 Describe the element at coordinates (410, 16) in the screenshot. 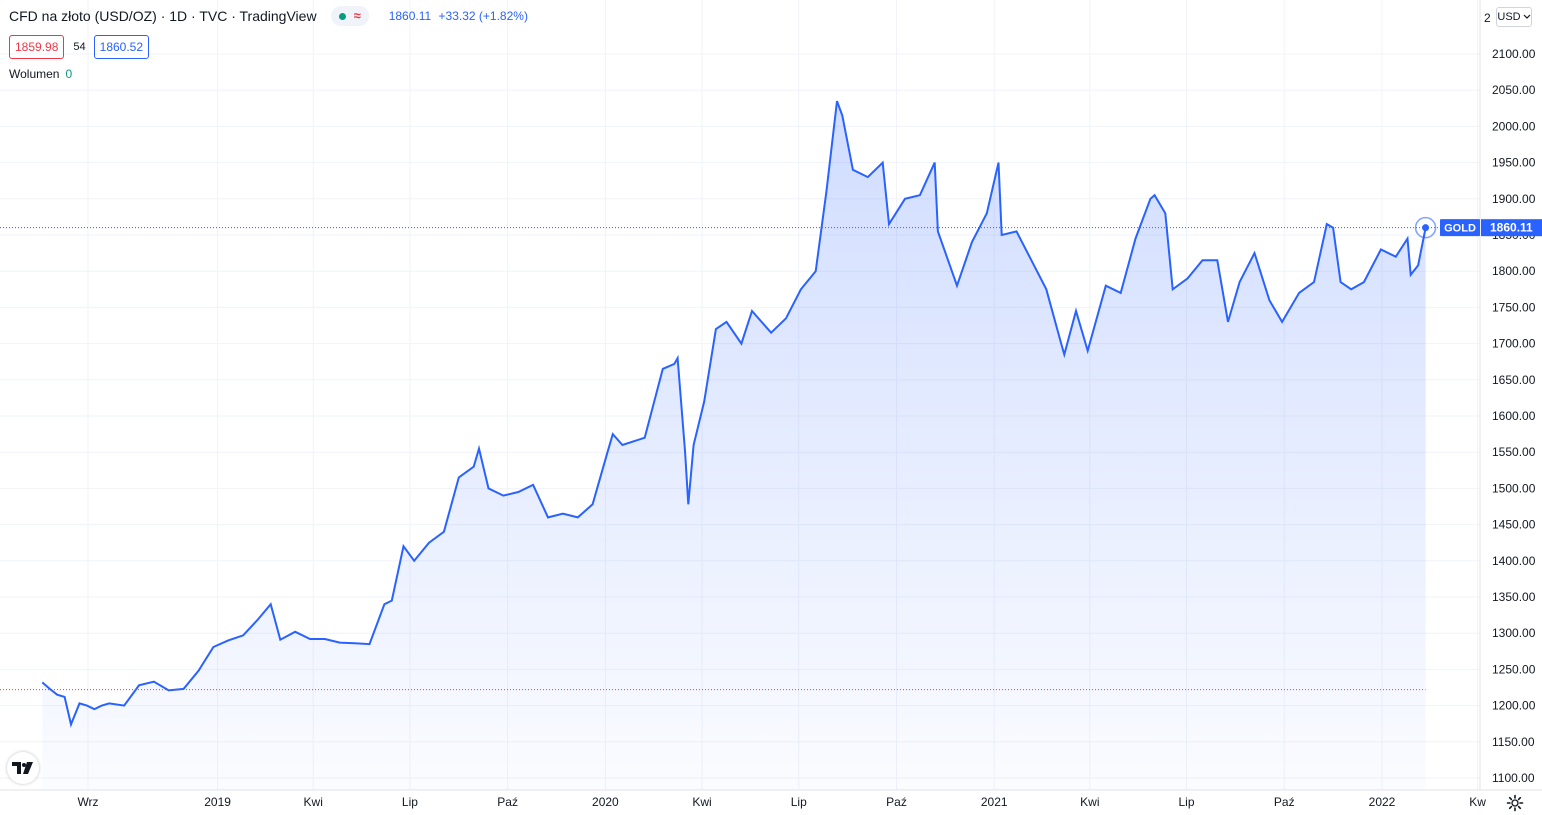

I see `legend-price: 1860.11` at that location.